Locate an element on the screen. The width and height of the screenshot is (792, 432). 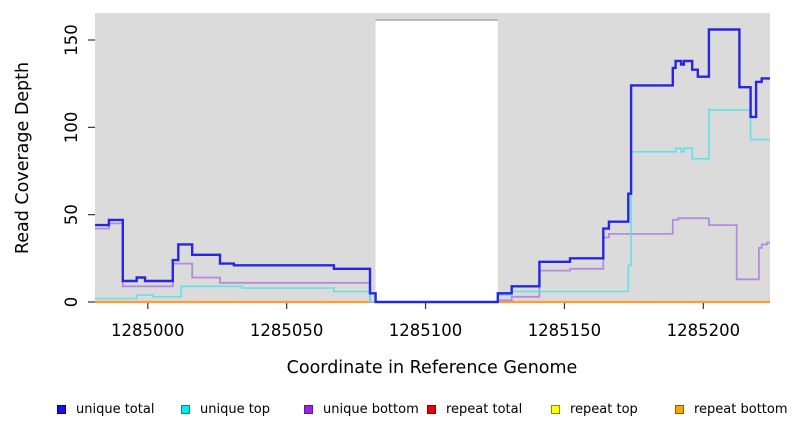
unique-total-swatch-icon is located at coordinates (61, 409).